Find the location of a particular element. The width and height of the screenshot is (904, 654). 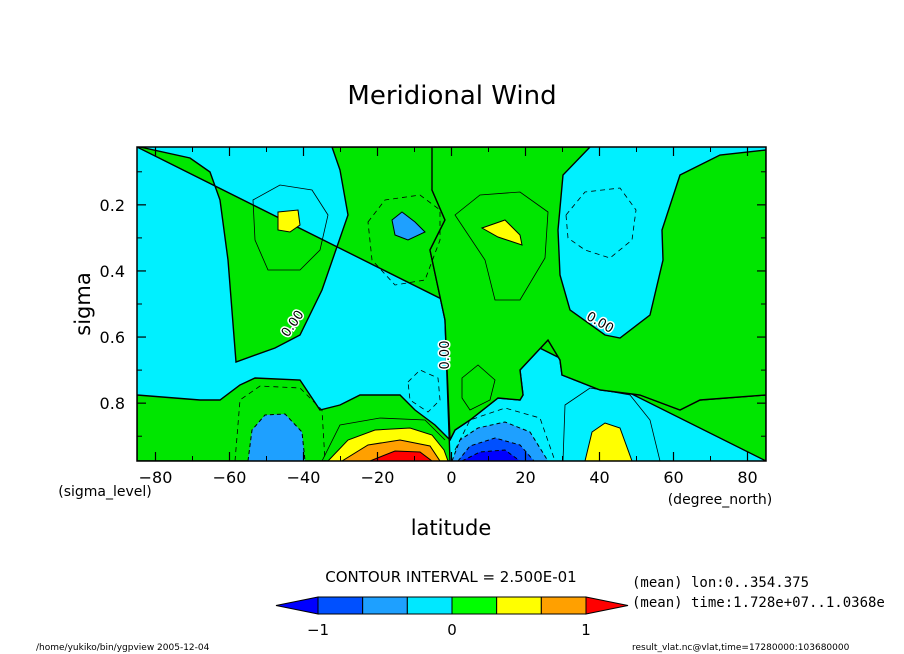

colorbar-tick-label-0: −1 is located at coordinates (318, 630).